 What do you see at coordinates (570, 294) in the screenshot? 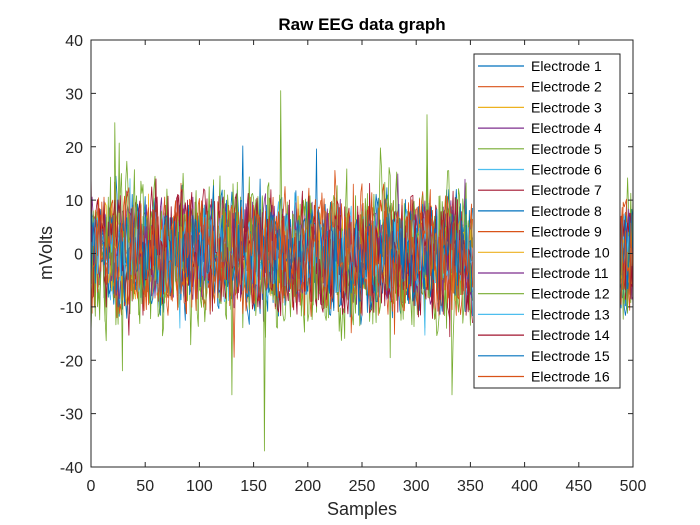
I see `legend-entry: Electrode 12` at bounding box center [570, 294].